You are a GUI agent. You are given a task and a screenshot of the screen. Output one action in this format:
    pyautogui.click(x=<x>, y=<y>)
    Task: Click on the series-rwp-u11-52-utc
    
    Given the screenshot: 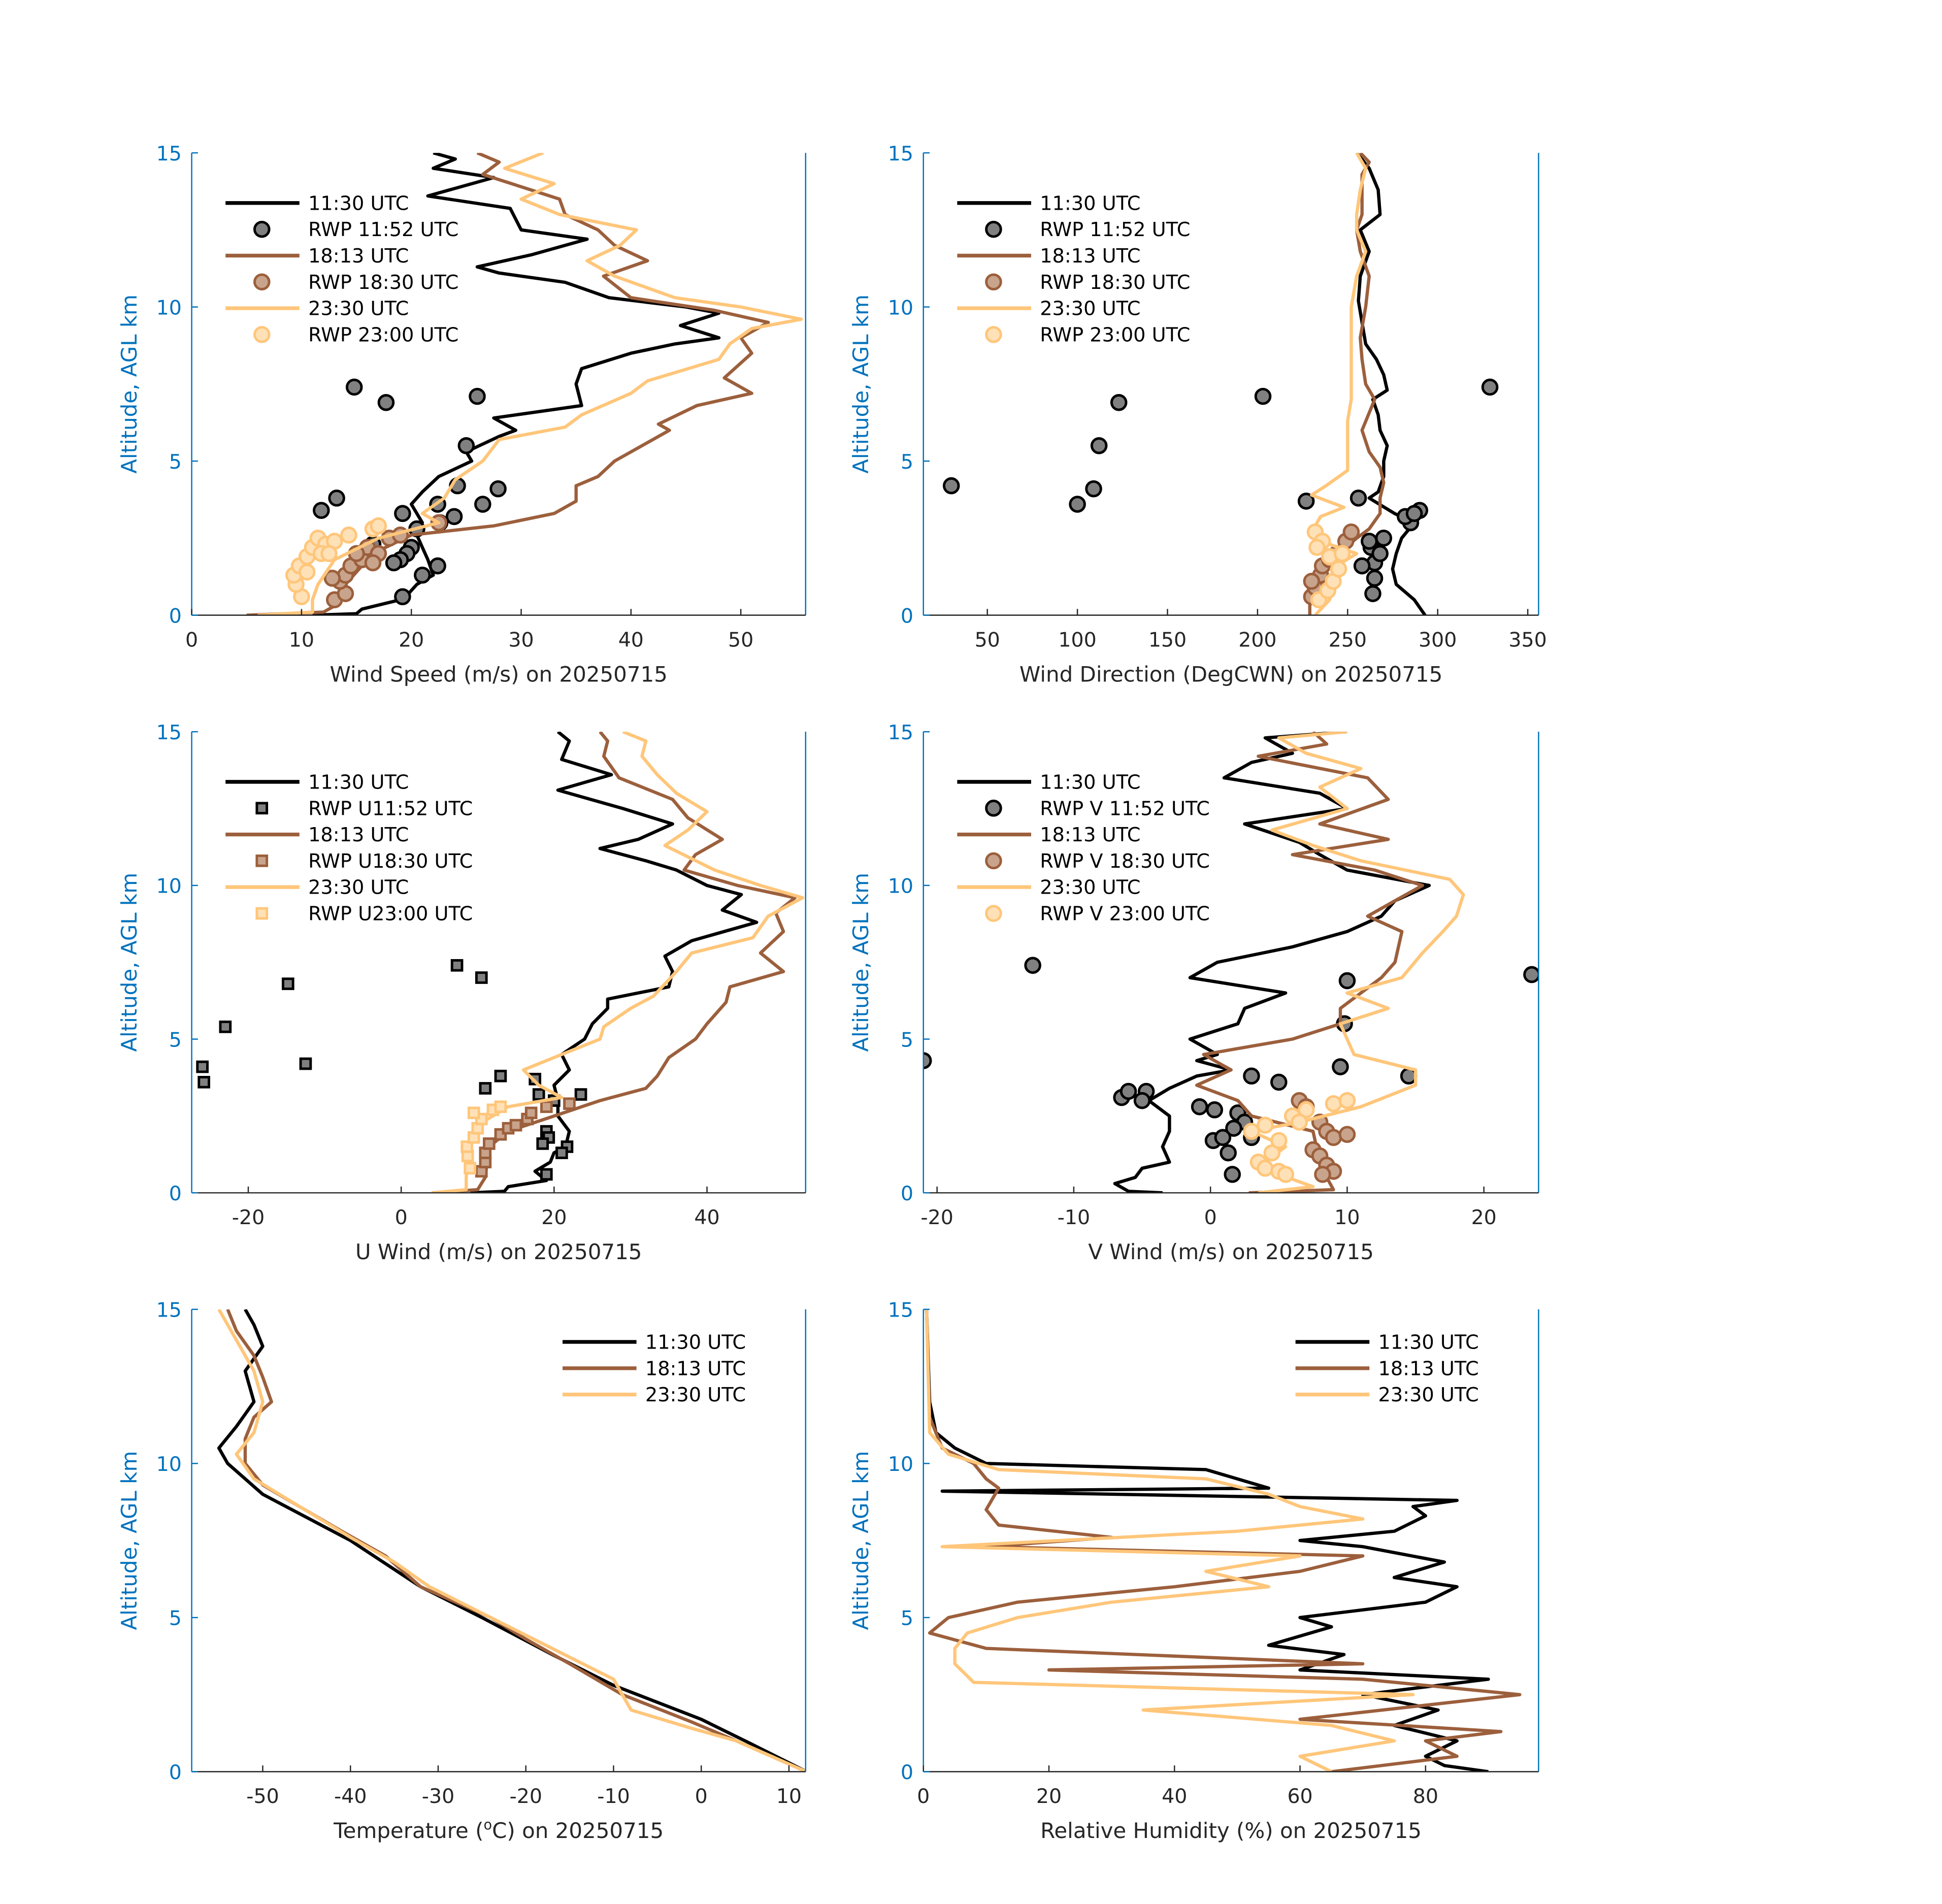 What is the action you would take?
    pyautogui.click(x=391, y=1070)
    